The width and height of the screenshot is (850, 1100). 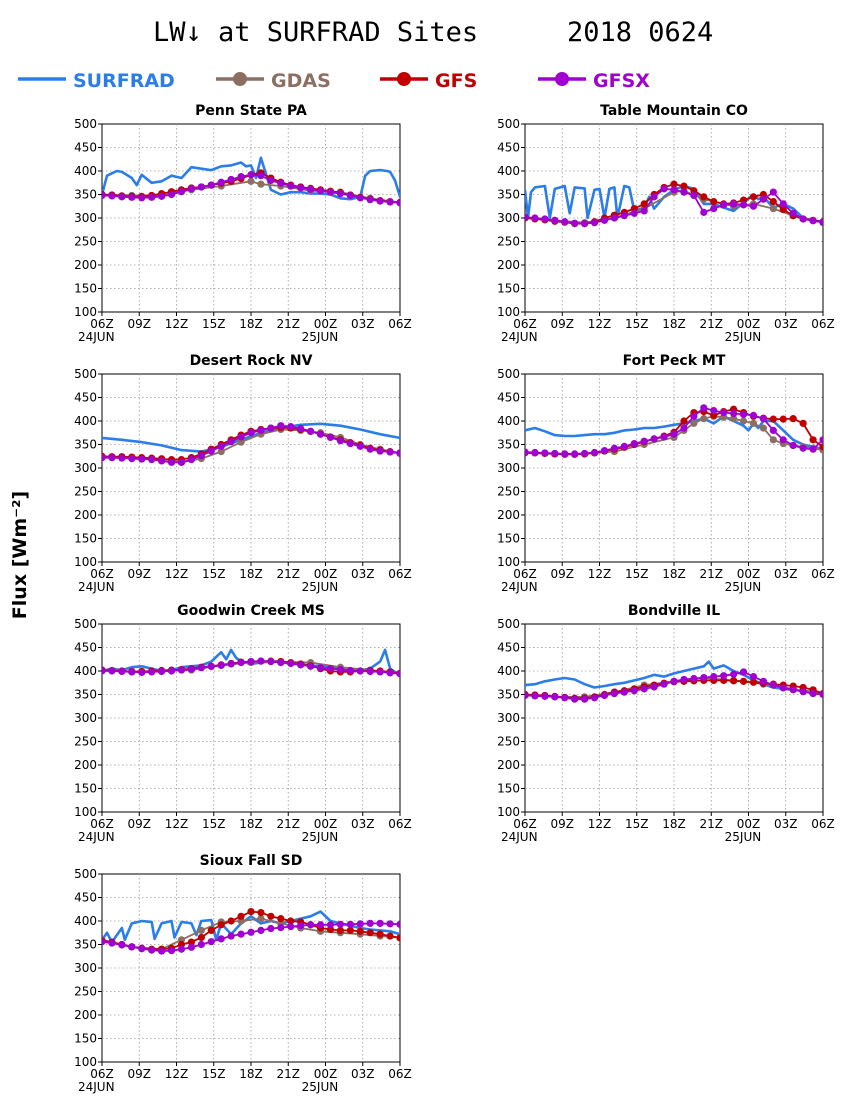 What do you see at coordinates (508, 671) in the screenshot?
I see `y-tick-label: 400` at bounding box center [508, 671].